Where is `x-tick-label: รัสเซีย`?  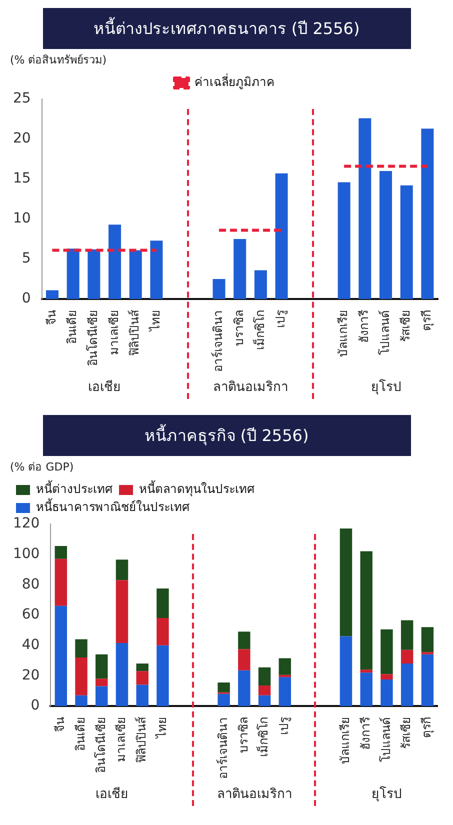 x-tick-label: รัสเซีย is located at coordinates (406, 733).